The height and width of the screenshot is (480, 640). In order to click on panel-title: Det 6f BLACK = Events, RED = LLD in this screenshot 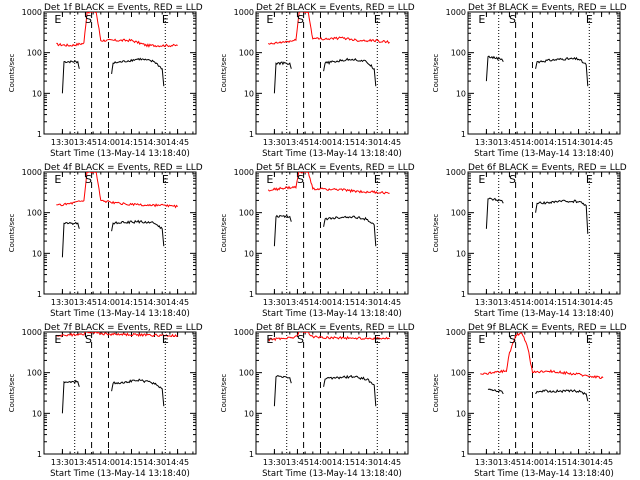, I will do `click(547, 168)`.